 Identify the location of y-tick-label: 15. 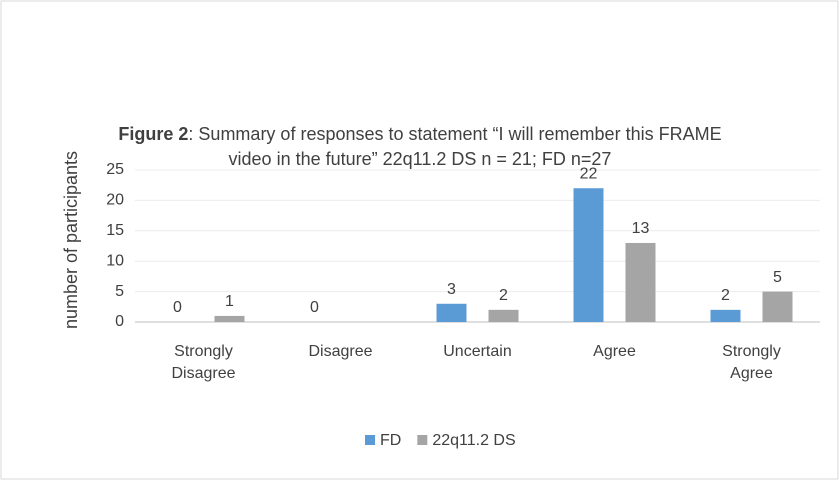
(115, 230).